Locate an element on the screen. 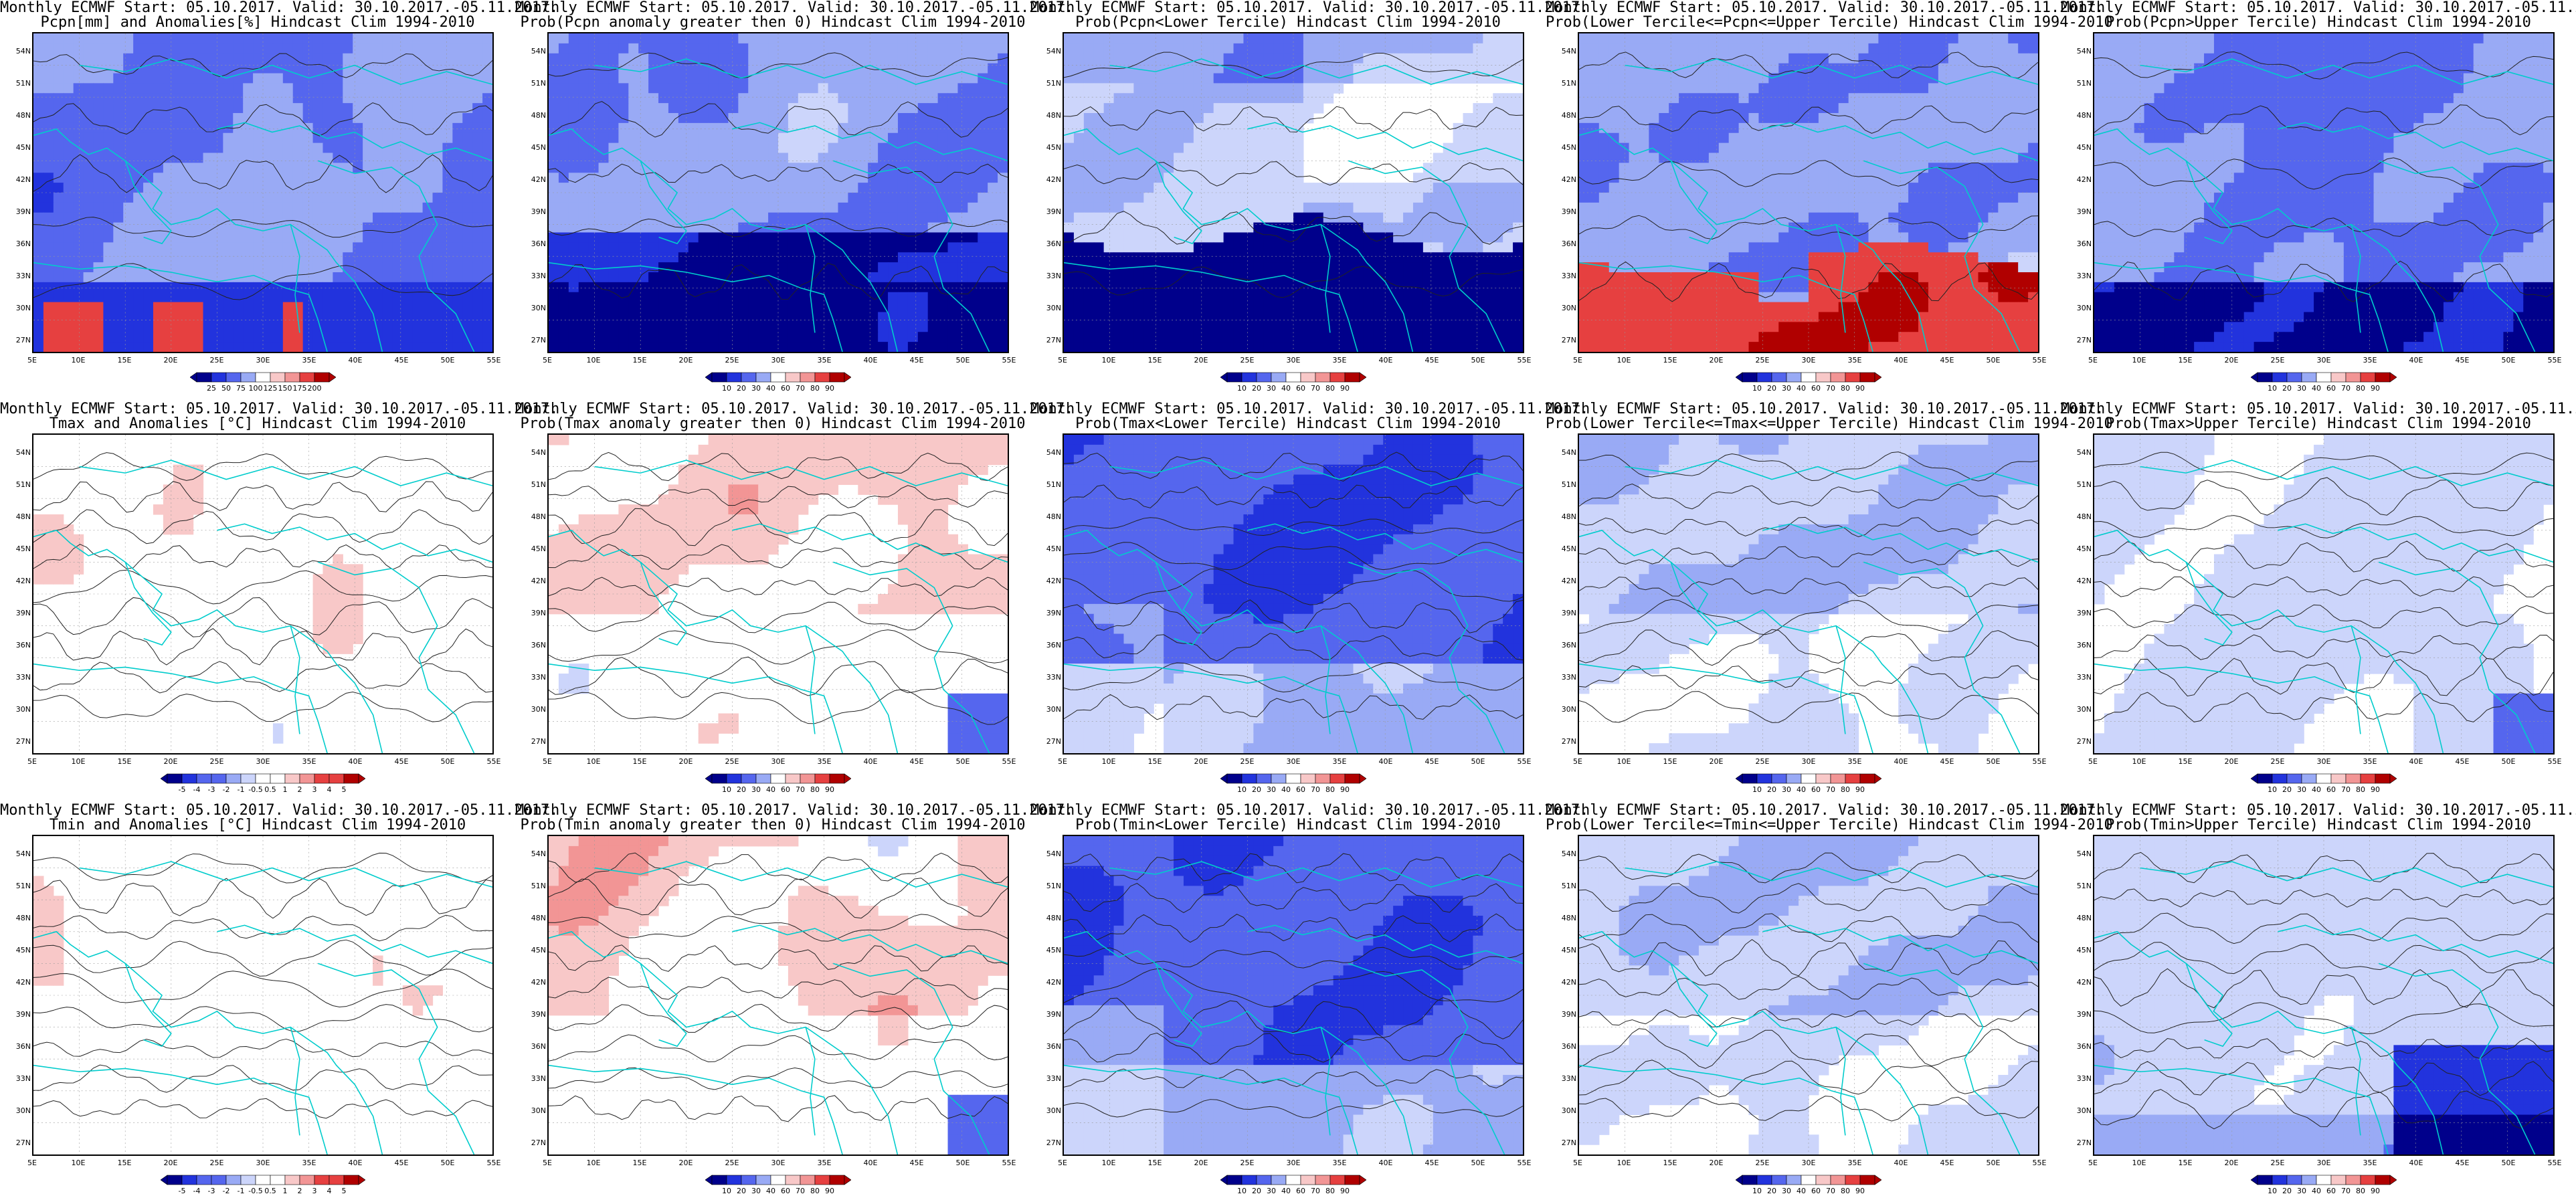  coastline is located at coordinates (285, 71).